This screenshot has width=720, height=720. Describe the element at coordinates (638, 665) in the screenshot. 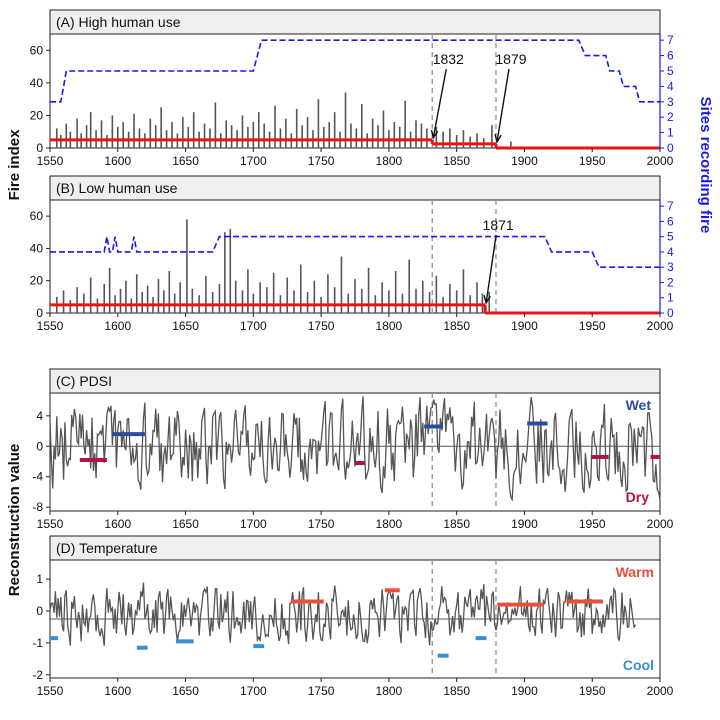

I see `cool-legend-label: Cool` at that location.